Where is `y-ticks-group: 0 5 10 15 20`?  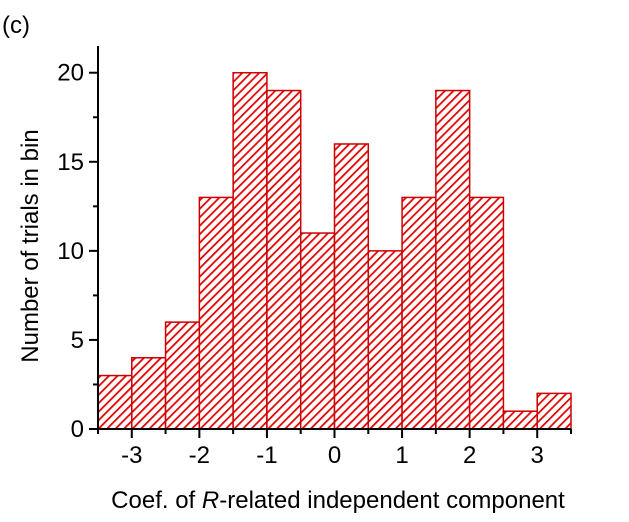
y-ticks-group: 0 5 10 15 20 is located at coordinates (77, 251).